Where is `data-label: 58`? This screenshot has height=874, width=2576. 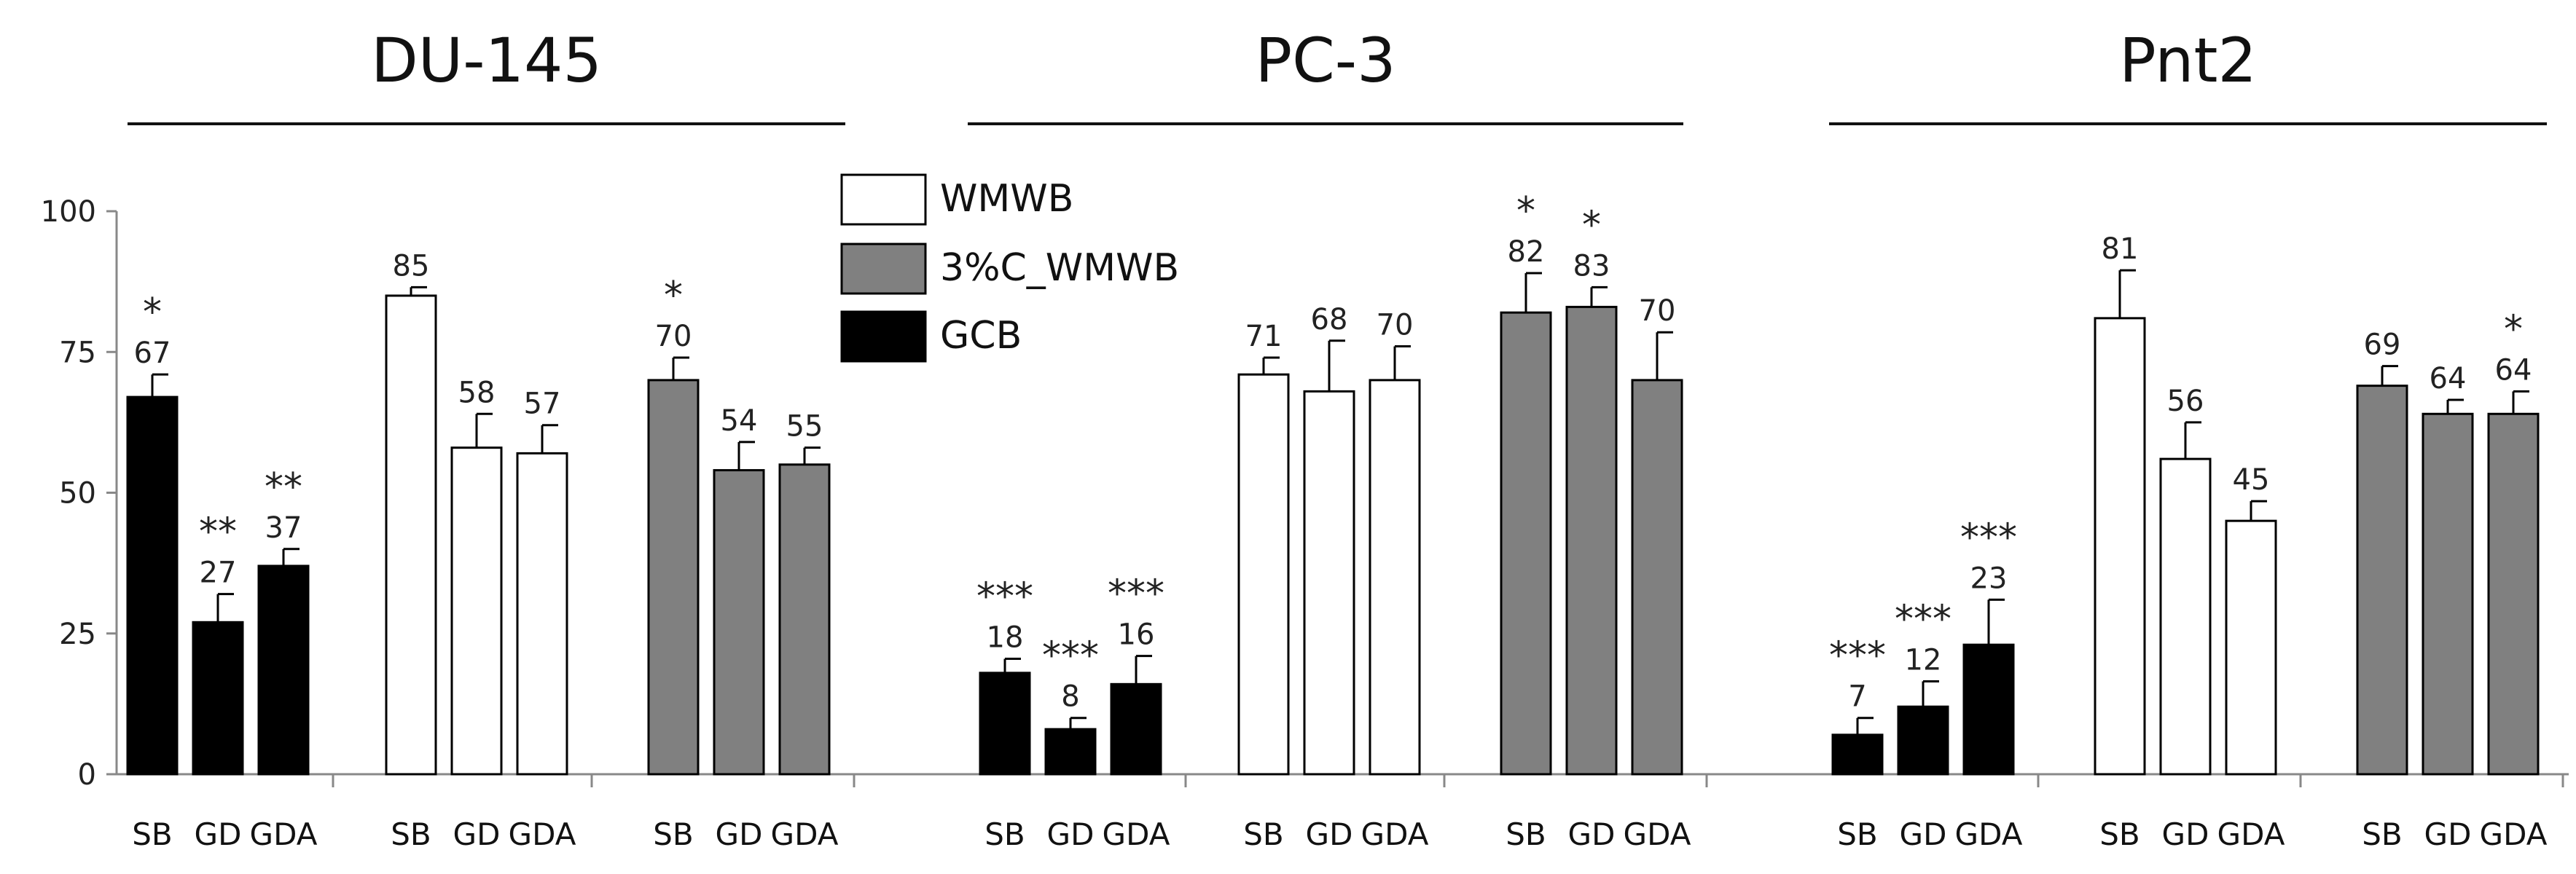
data-label: 58 is located at coordinates (477, 392).